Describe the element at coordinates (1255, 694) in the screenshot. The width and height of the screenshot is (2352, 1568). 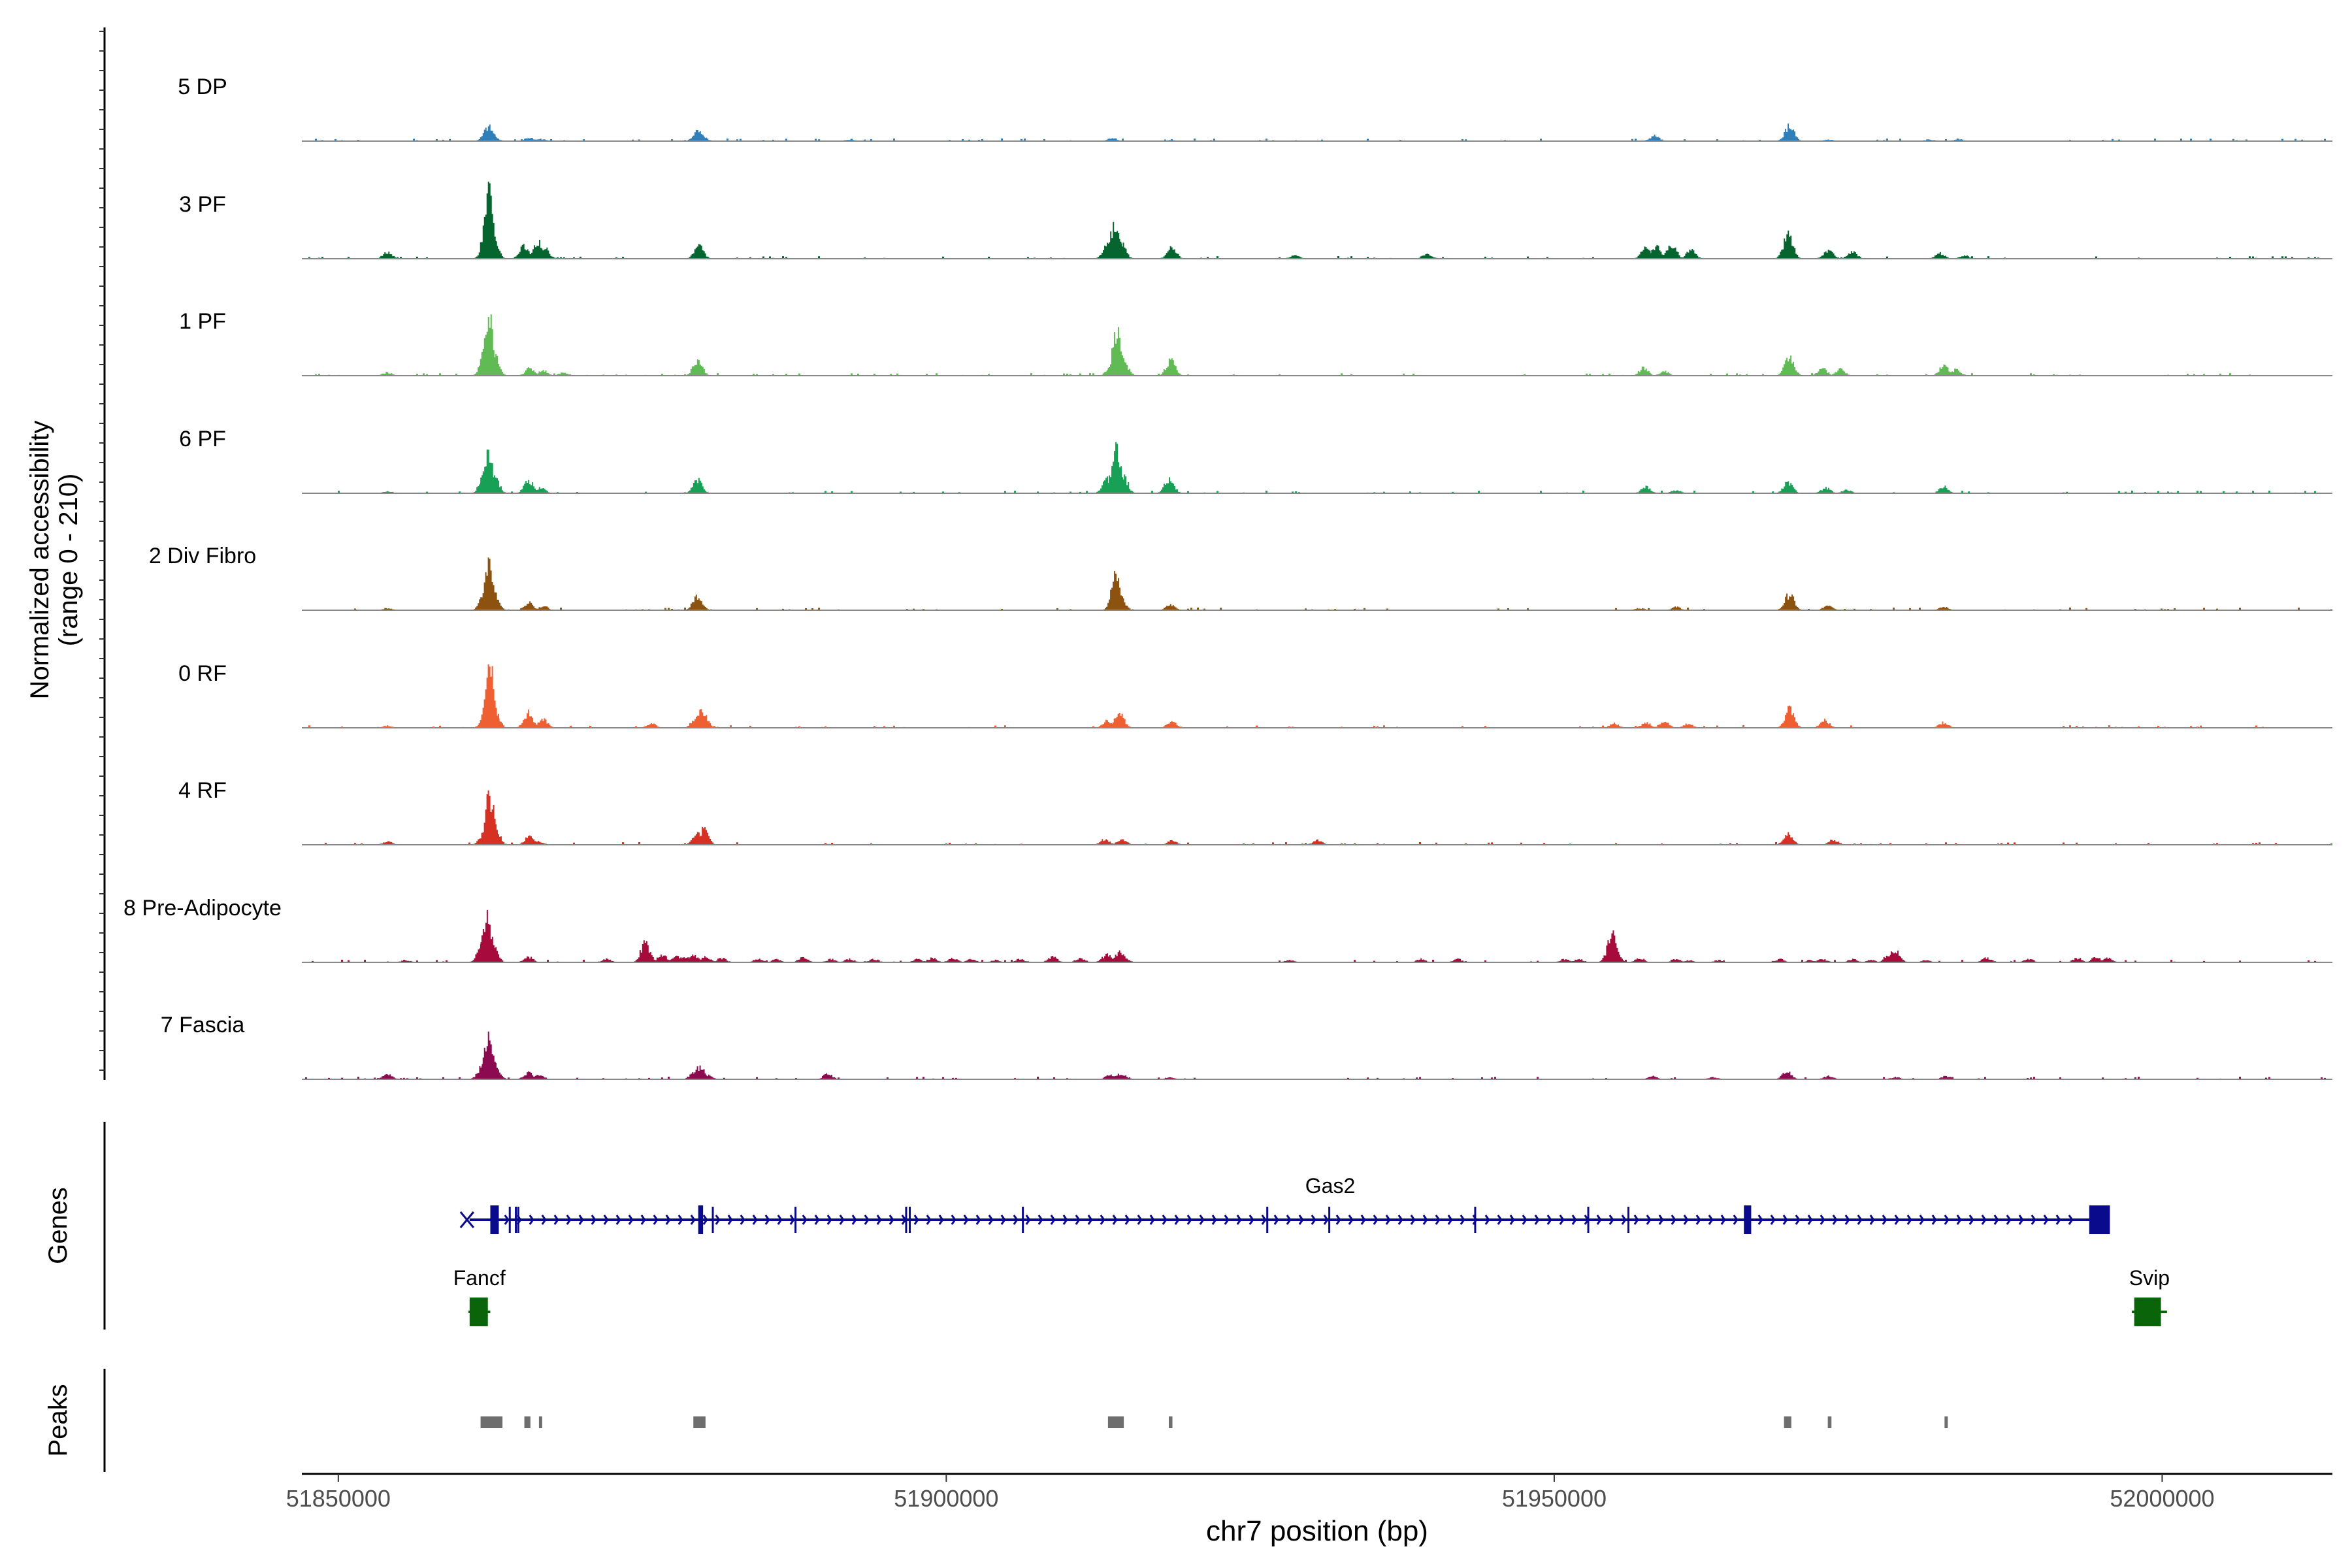
I see `track-0-rf: 0 RF` at that location.